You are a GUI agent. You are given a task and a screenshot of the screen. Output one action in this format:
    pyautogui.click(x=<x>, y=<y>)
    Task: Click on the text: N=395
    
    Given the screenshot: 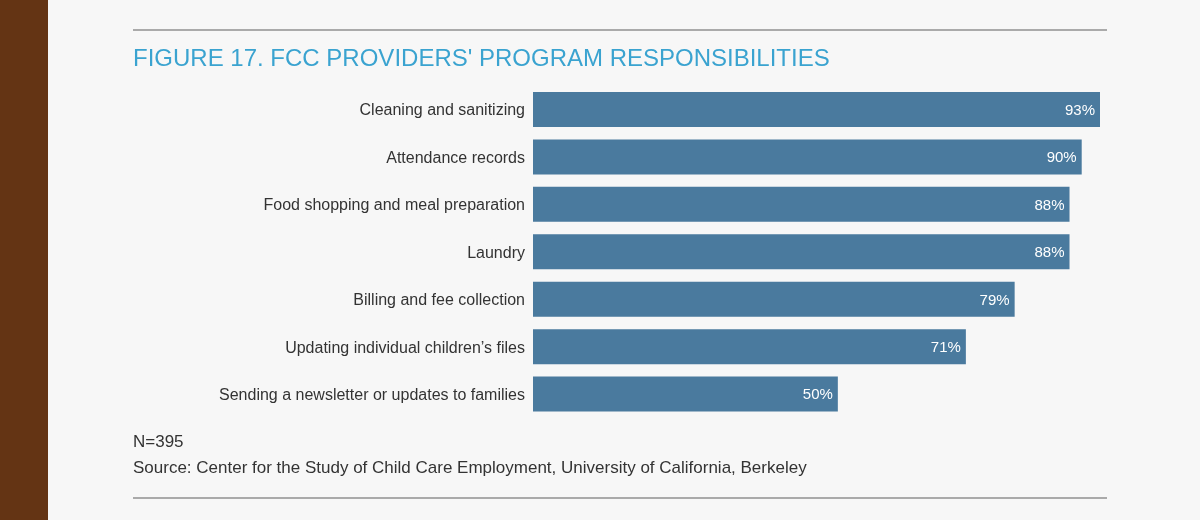 What is the action you would take?
    pyautogui.click(x=158, y=442)
    